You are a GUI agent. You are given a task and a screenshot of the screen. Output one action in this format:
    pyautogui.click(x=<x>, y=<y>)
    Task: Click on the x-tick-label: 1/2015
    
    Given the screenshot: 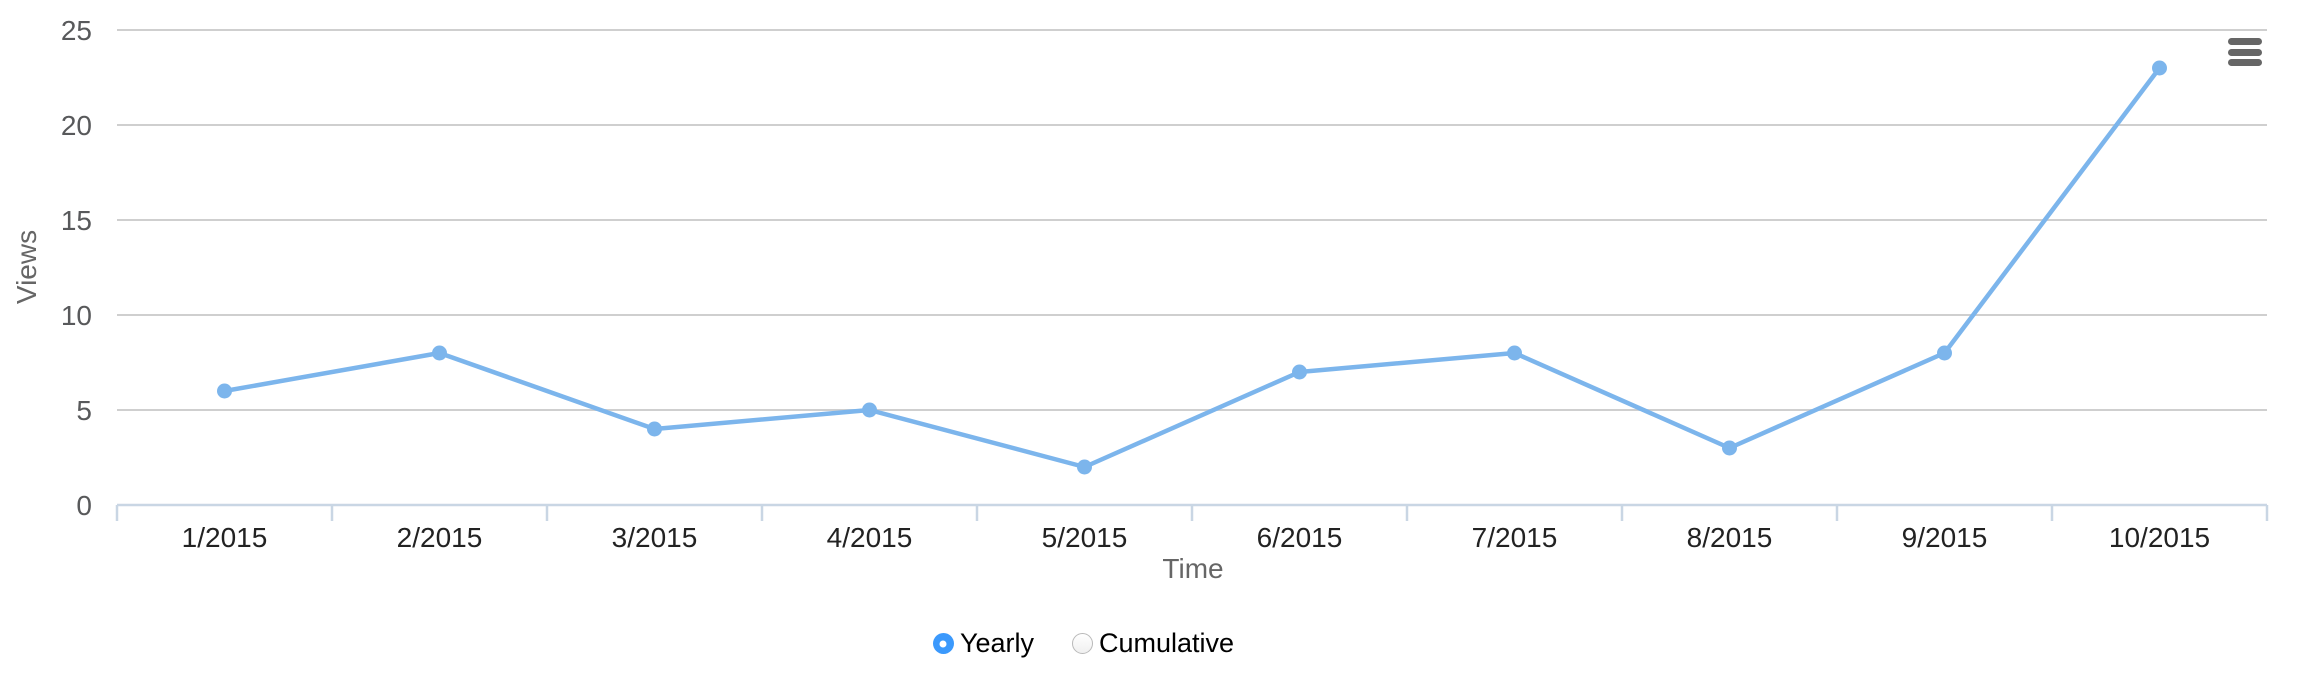 What is the action you would take?
    pyautogui.click(x=225, y=537)
    